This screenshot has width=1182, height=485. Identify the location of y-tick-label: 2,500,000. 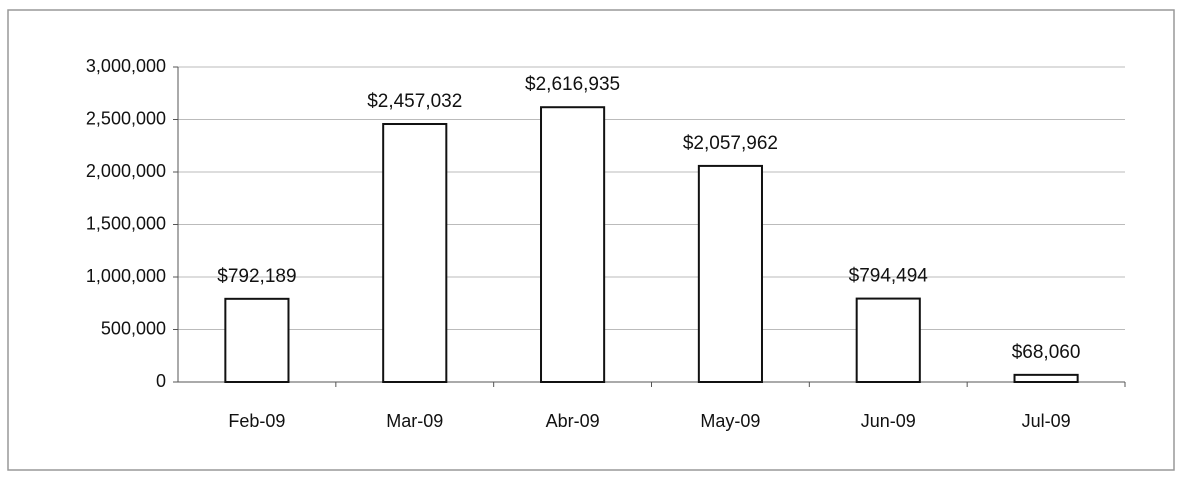
(126, 118).